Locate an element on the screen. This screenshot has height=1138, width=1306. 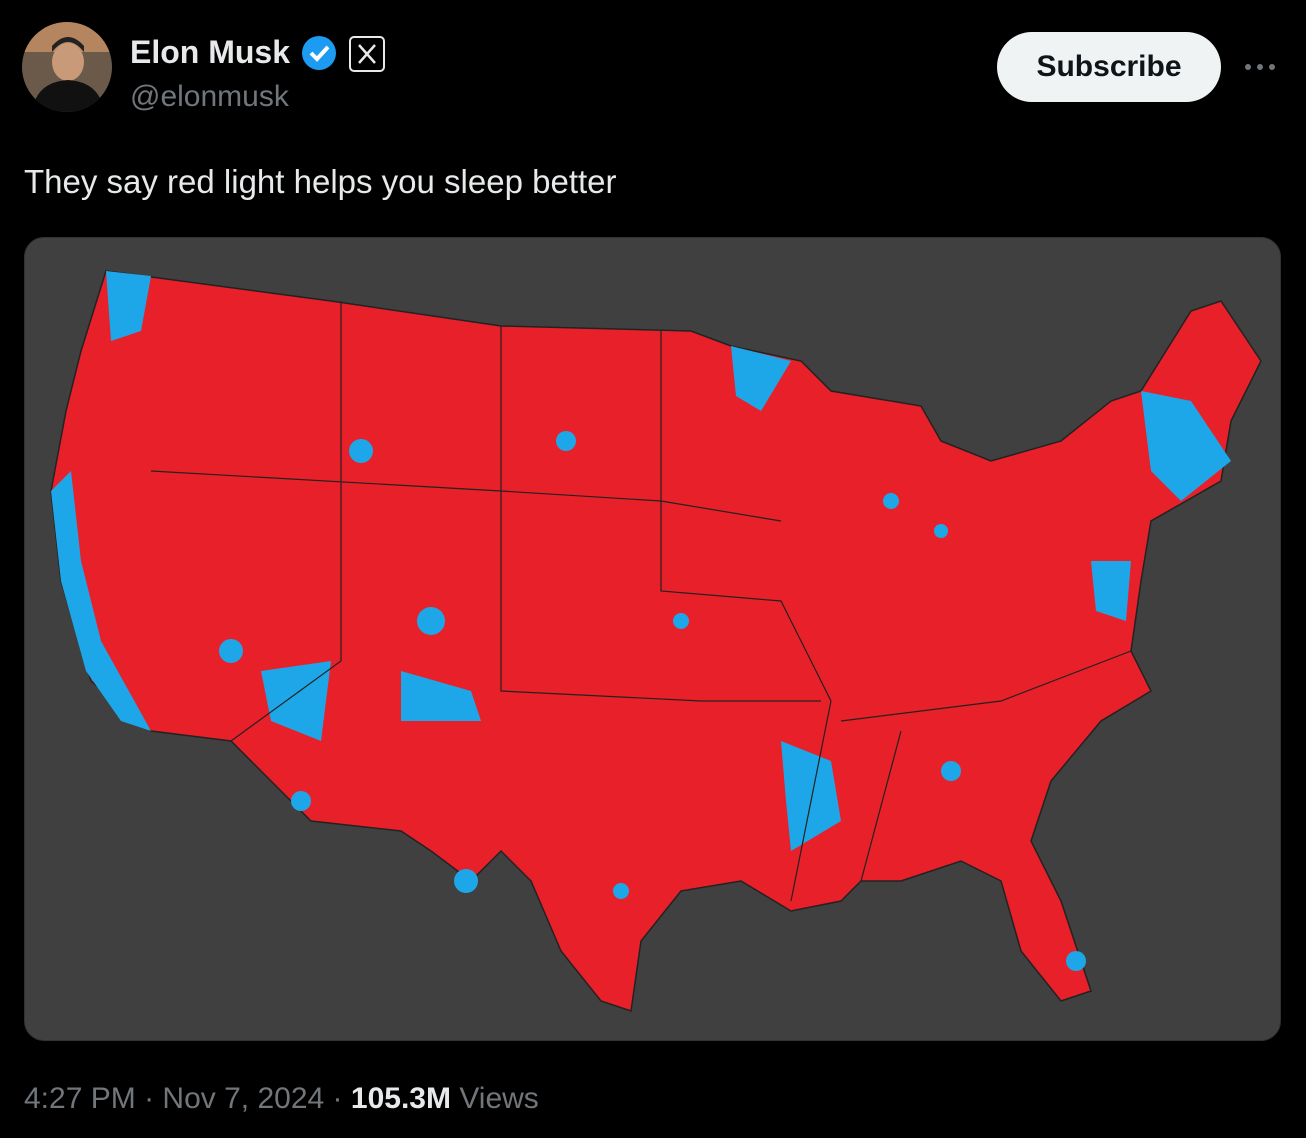
tweet-date: Nov 7, 2024 is located at coordinates (243, 1098).